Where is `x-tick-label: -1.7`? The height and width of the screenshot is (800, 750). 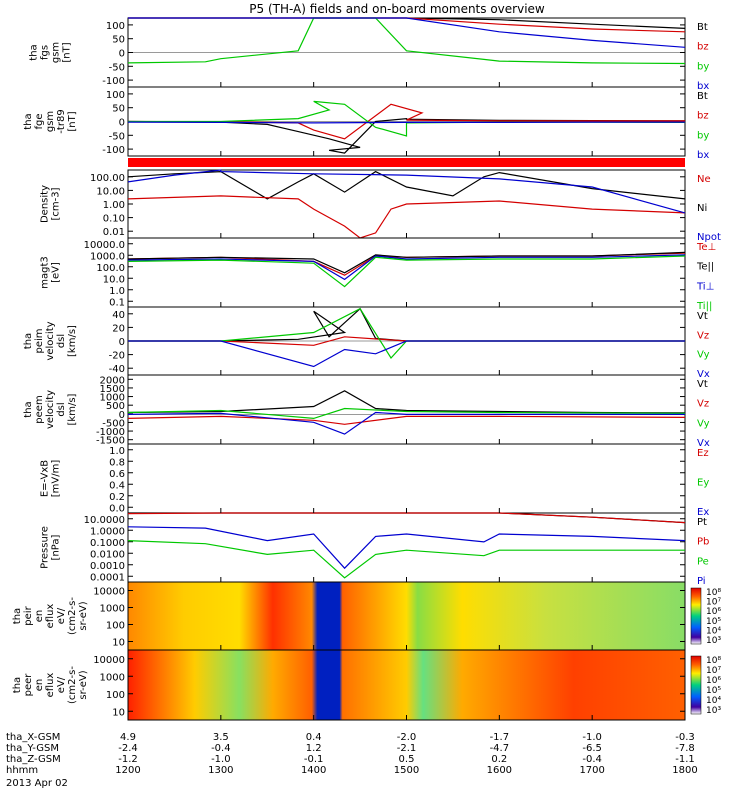
x-tick-label: -1.7 is located at coordinates (500, 737).